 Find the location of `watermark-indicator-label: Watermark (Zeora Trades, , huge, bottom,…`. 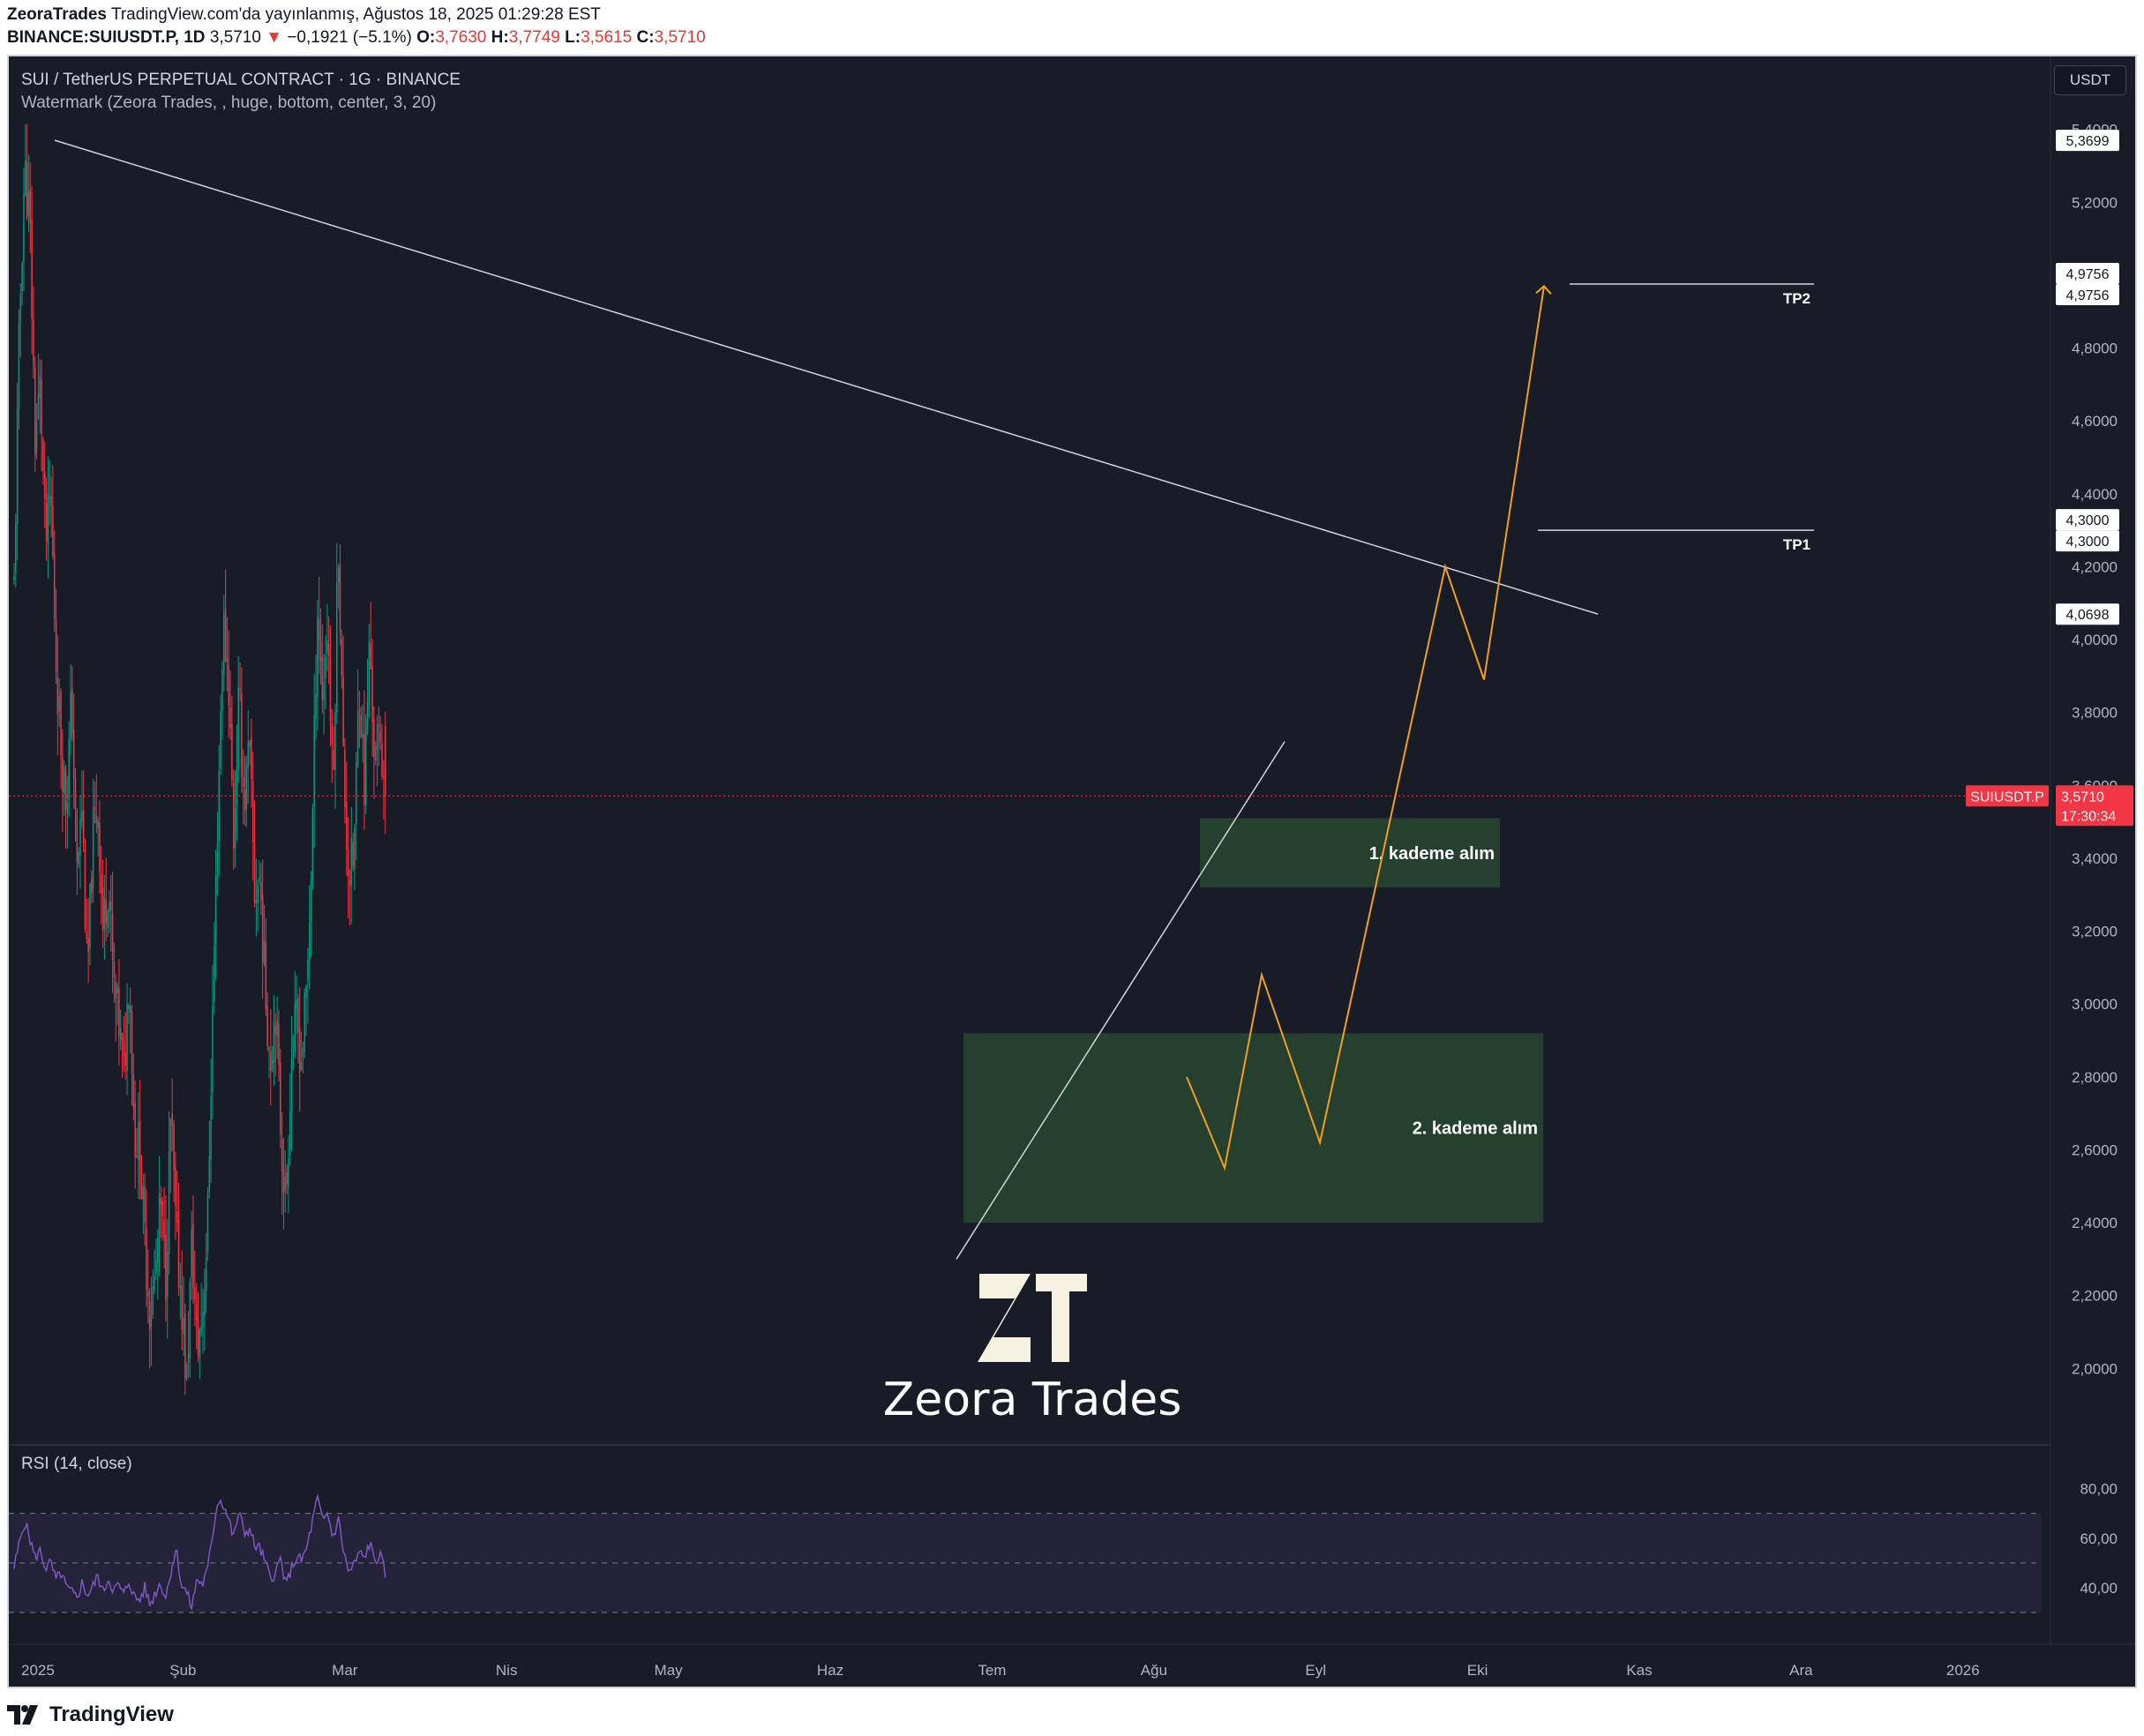

watermark-indicator-label: Watermark (Zeora Trades, , huge, bottom,… is located at coordinates (229, 103).